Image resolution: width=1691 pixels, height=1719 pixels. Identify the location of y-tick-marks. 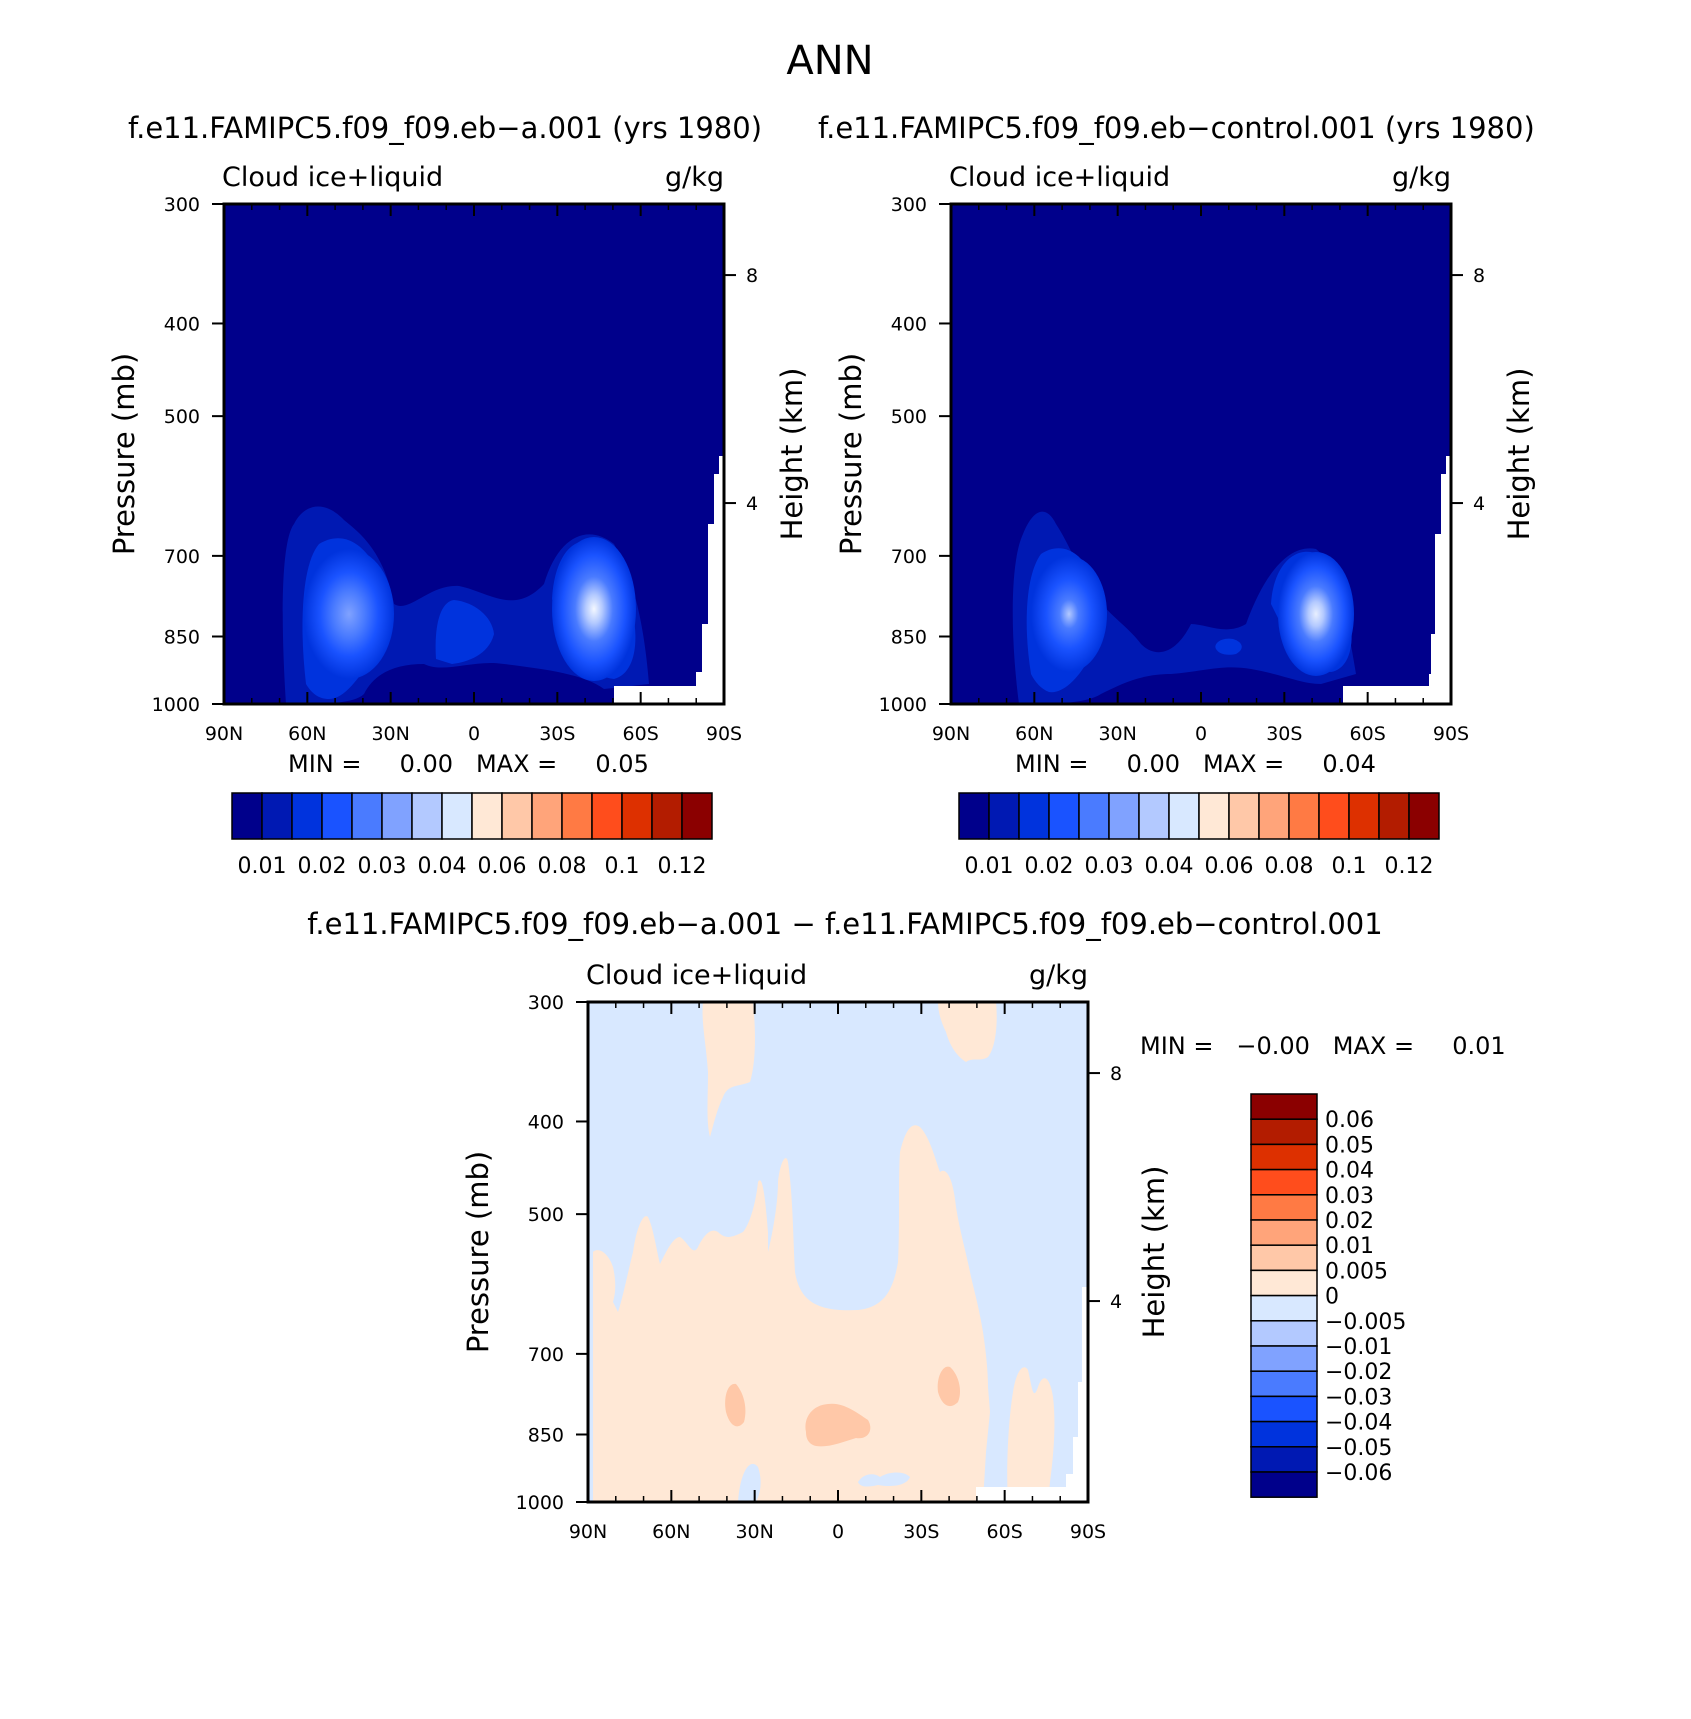
(582, 1252).